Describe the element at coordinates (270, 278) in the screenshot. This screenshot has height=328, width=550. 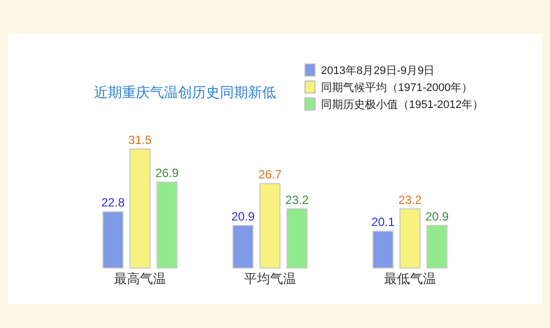
I see `x-tick-label: 平均气温` at that location.